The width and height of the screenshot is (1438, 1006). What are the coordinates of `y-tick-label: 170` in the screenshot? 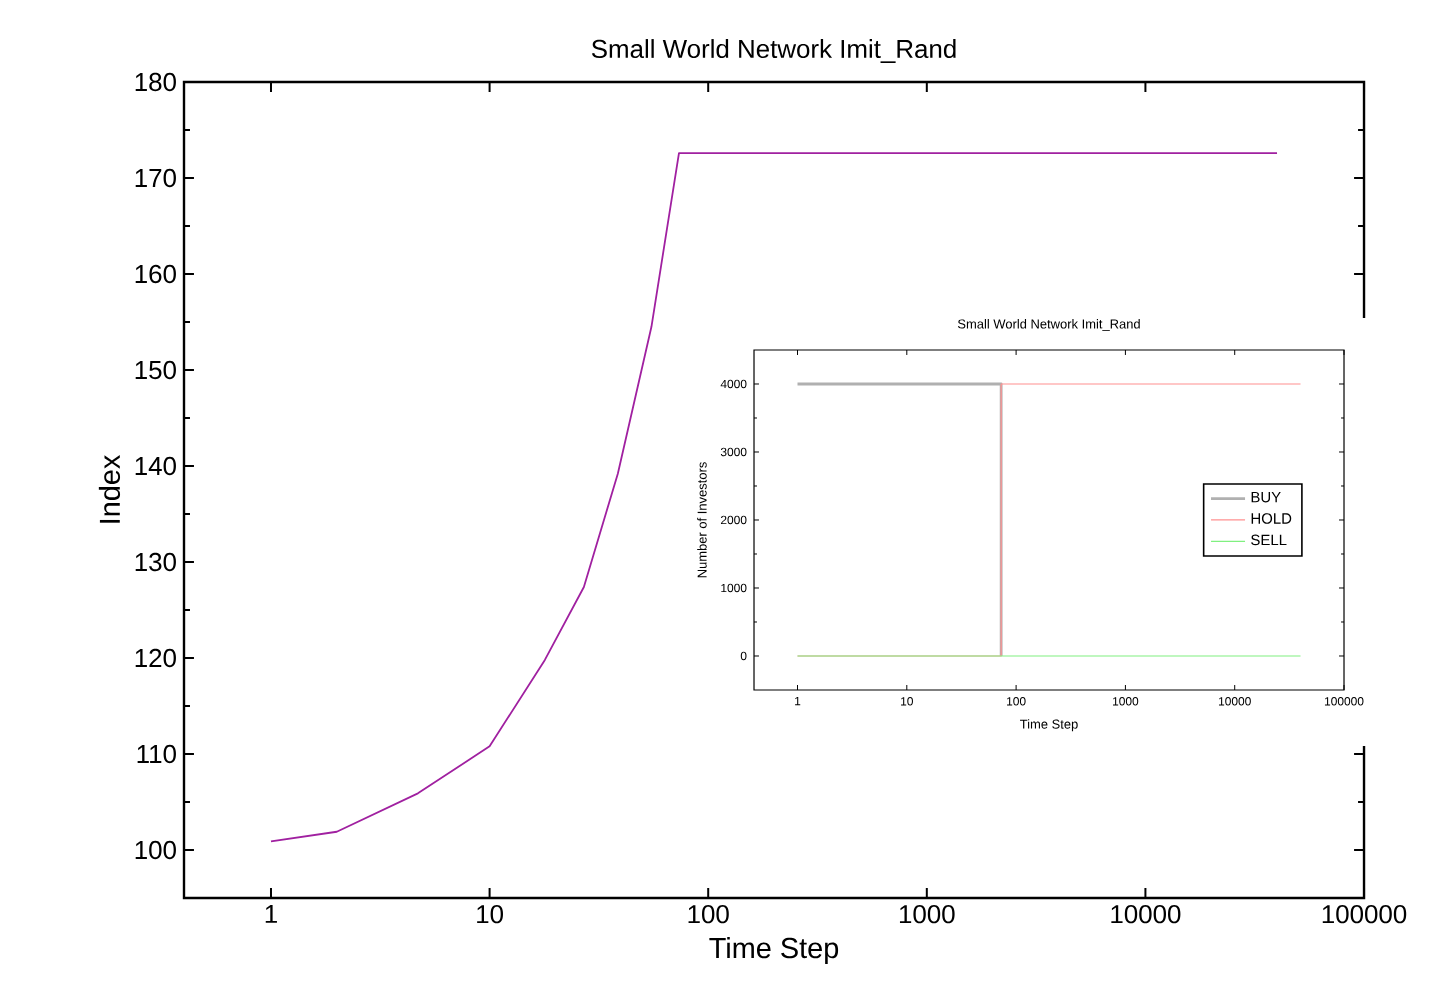 It's located at (155, 178).